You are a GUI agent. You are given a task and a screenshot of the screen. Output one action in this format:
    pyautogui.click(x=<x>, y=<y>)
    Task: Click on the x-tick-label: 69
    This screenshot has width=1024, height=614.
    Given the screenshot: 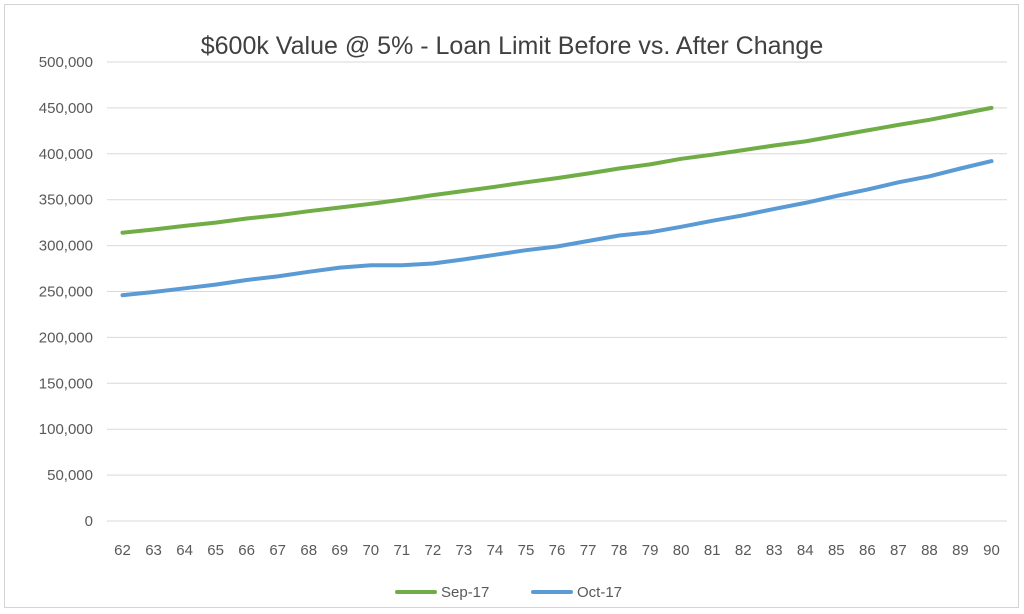 What is the action you would take?
    pyautogui.click(x=339, y=550)
    